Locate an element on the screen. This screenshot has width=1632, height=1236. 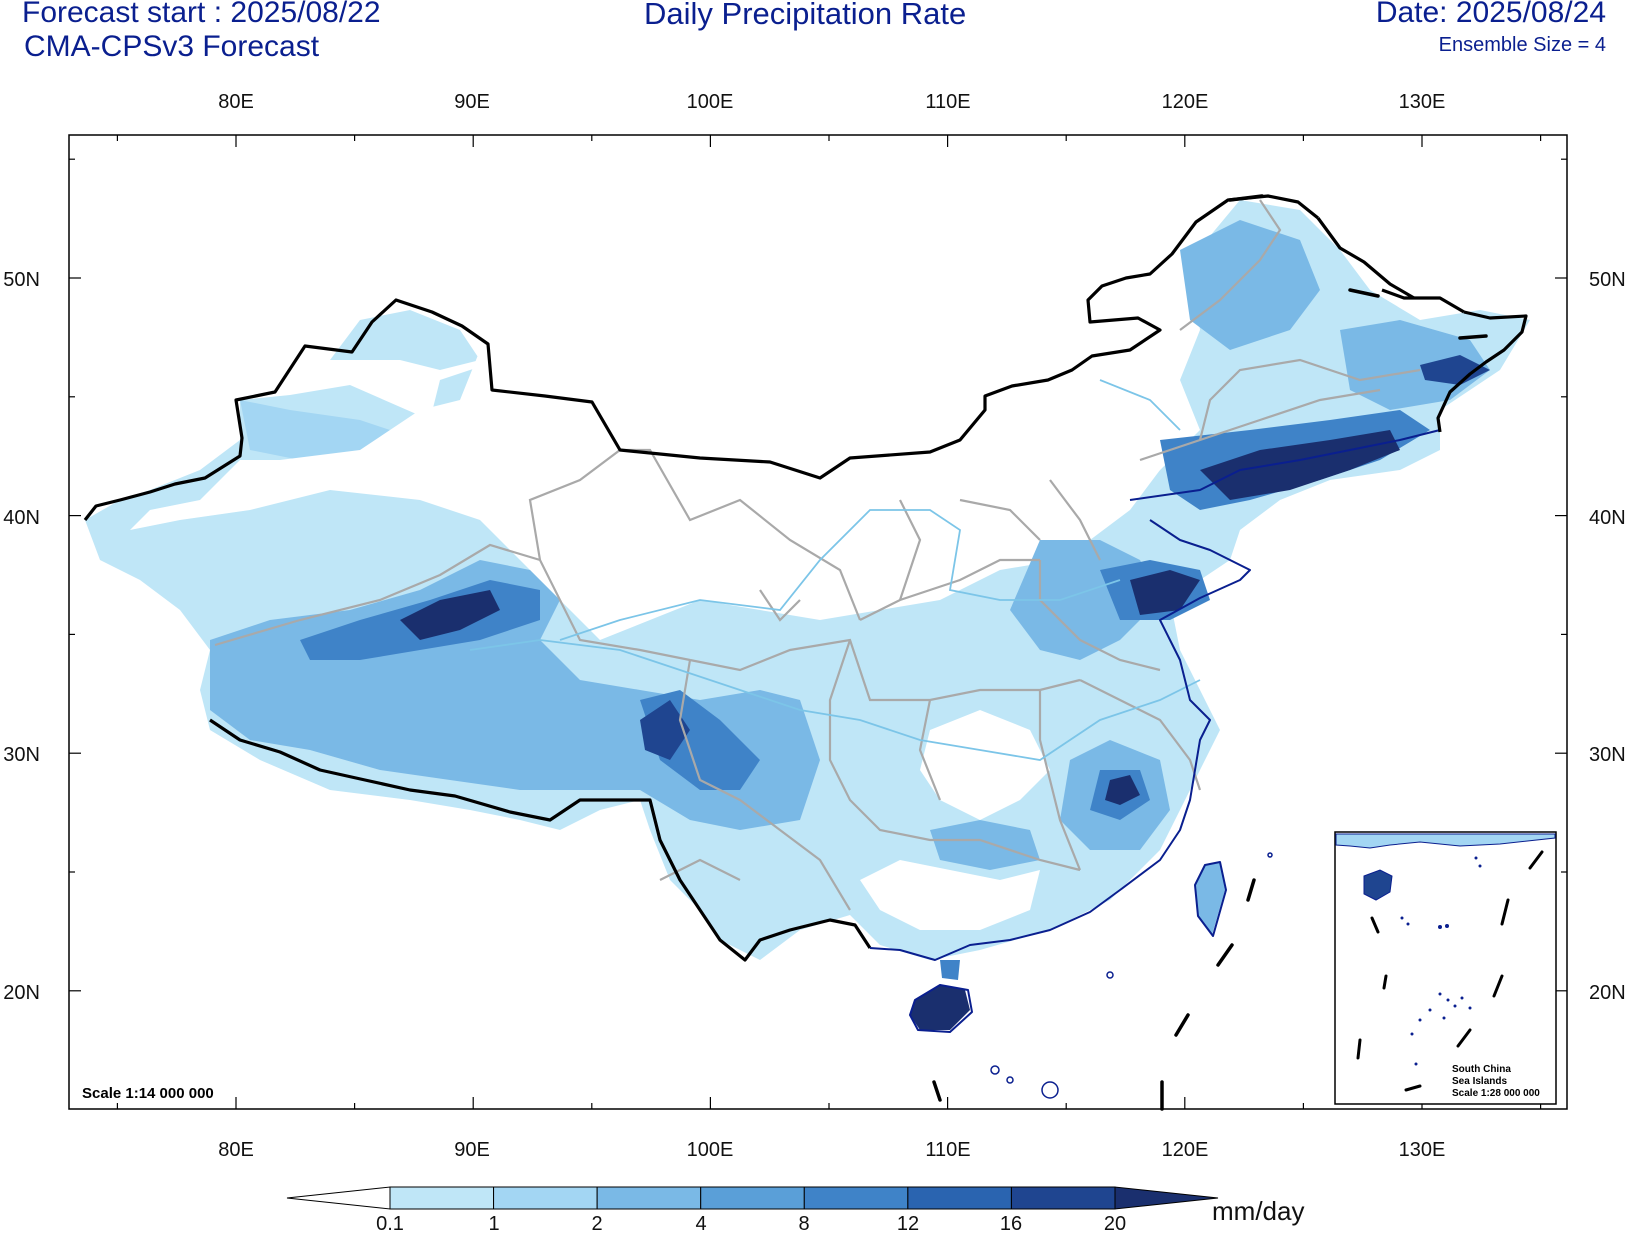
inset-frame is located at coordinates (1445, 968).